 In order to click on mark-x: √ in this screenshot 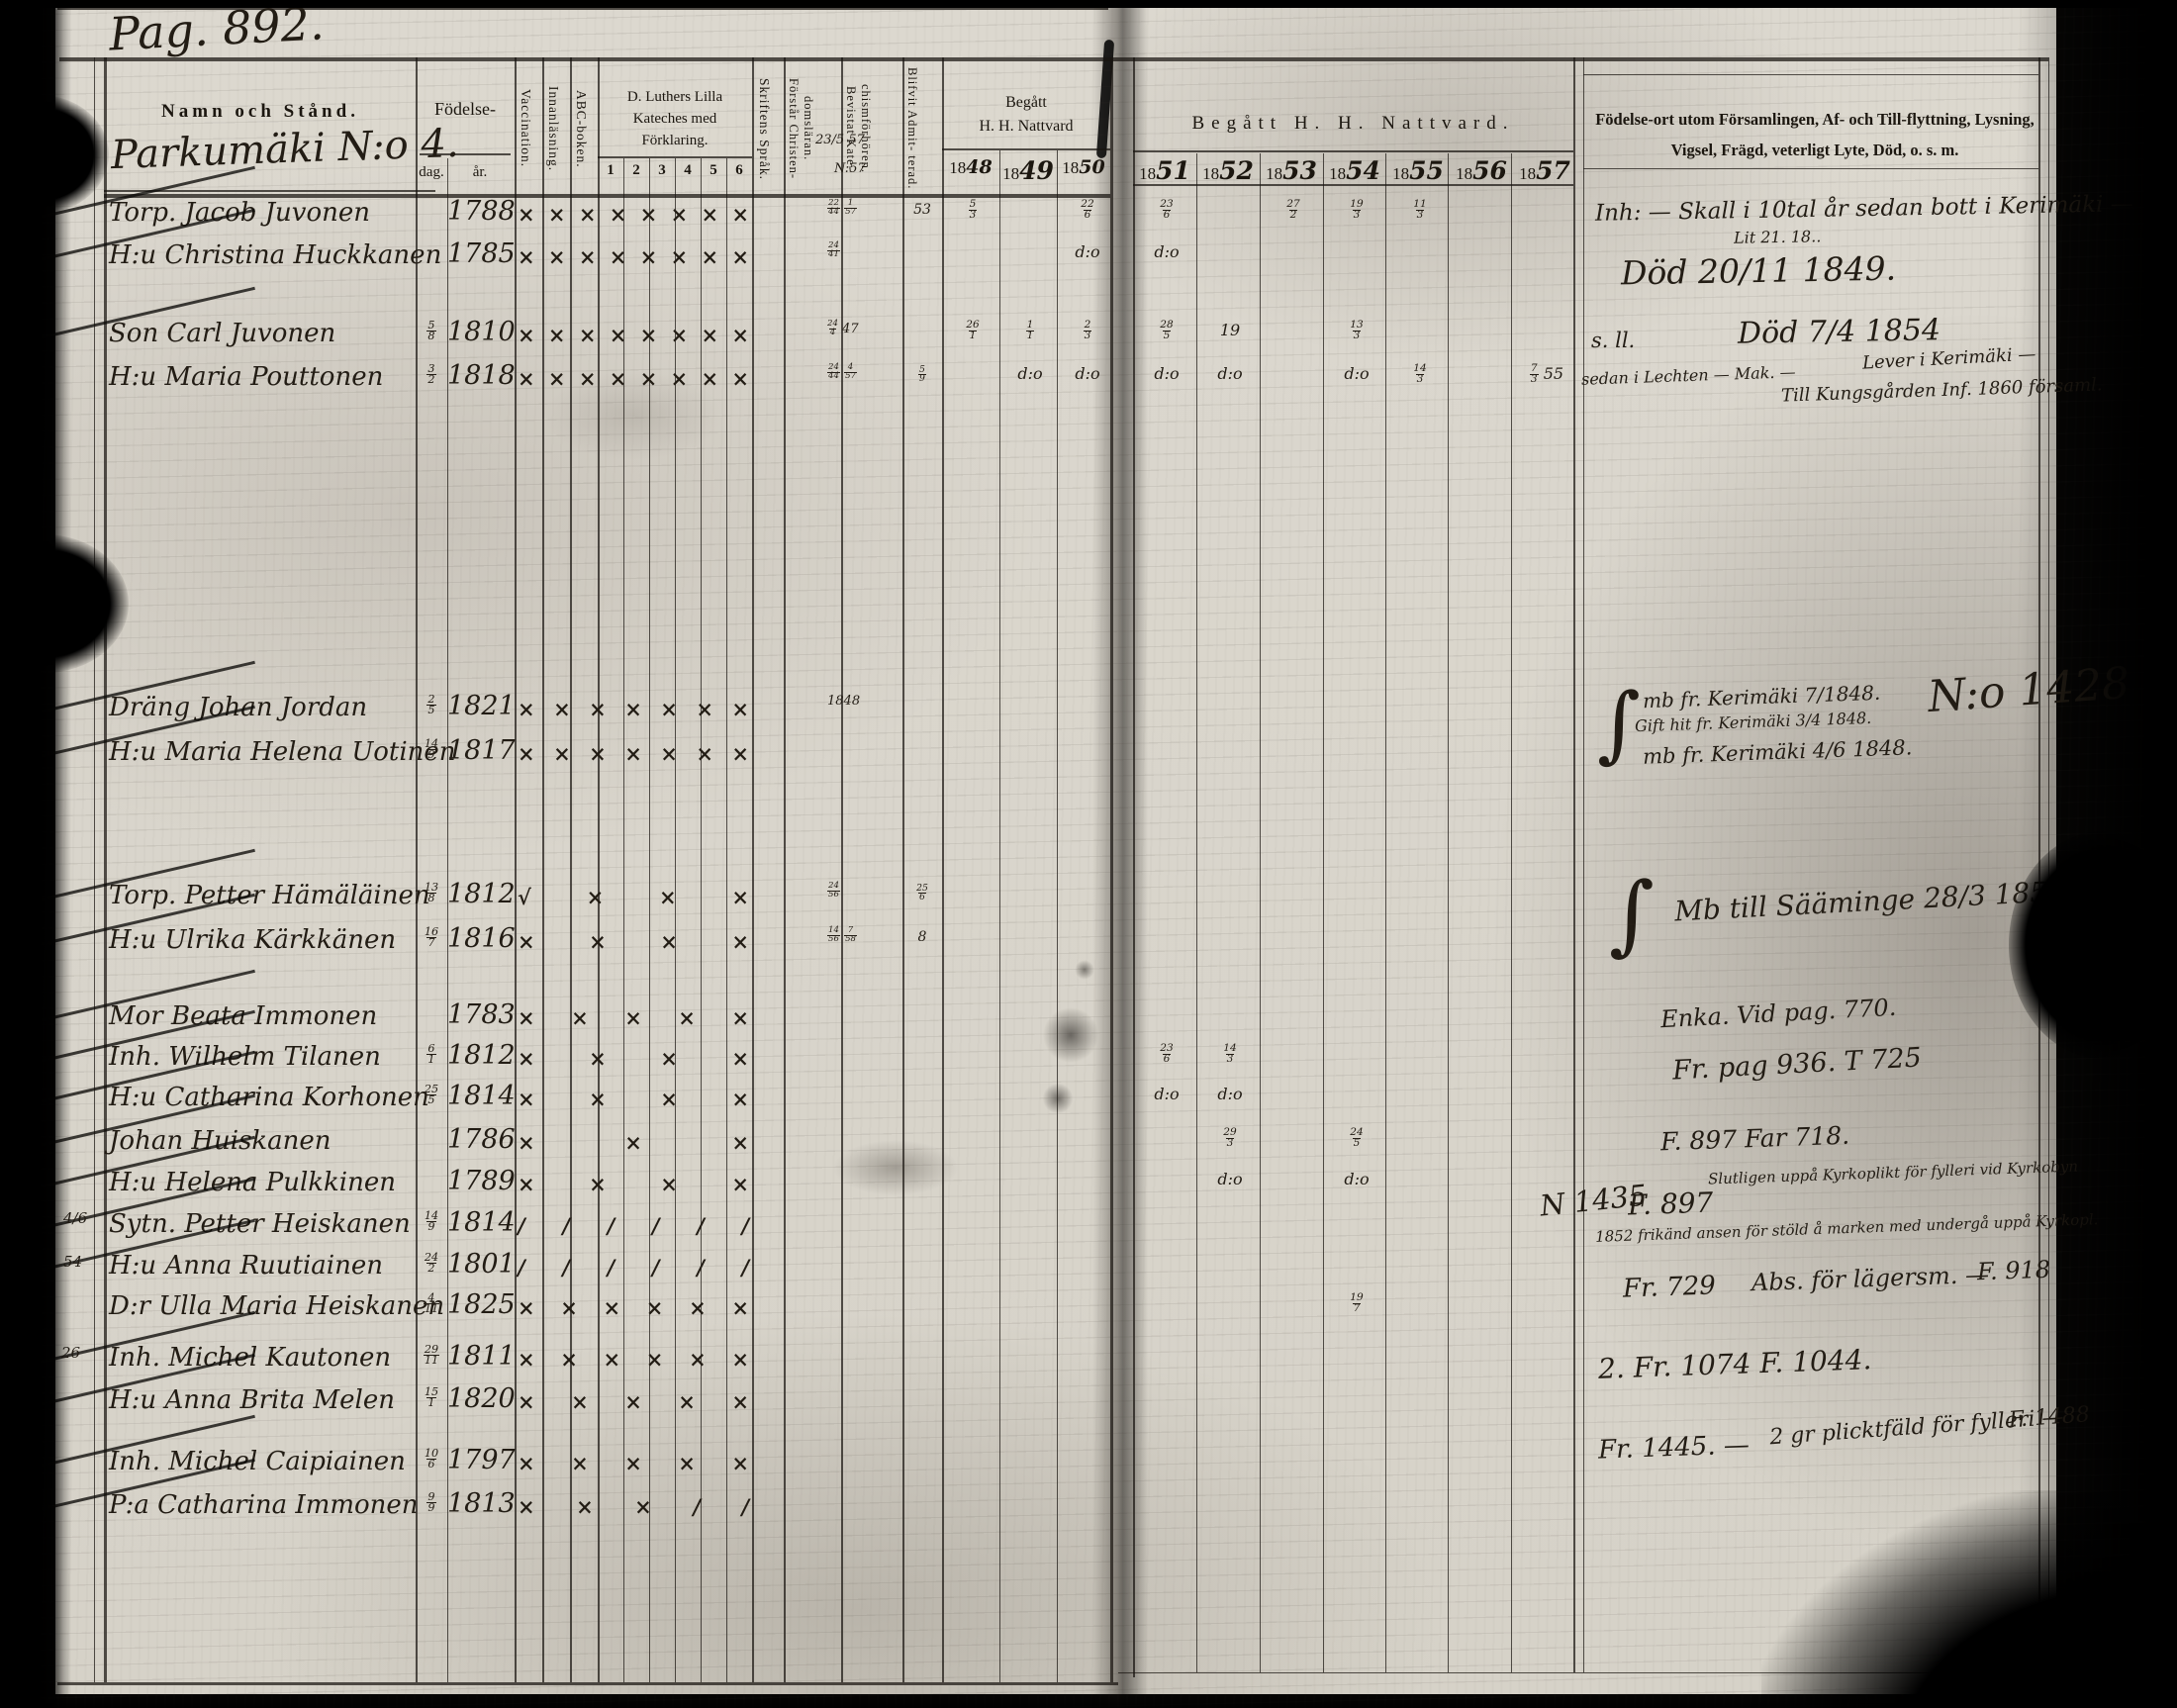, I will do `click(524, 897)`.